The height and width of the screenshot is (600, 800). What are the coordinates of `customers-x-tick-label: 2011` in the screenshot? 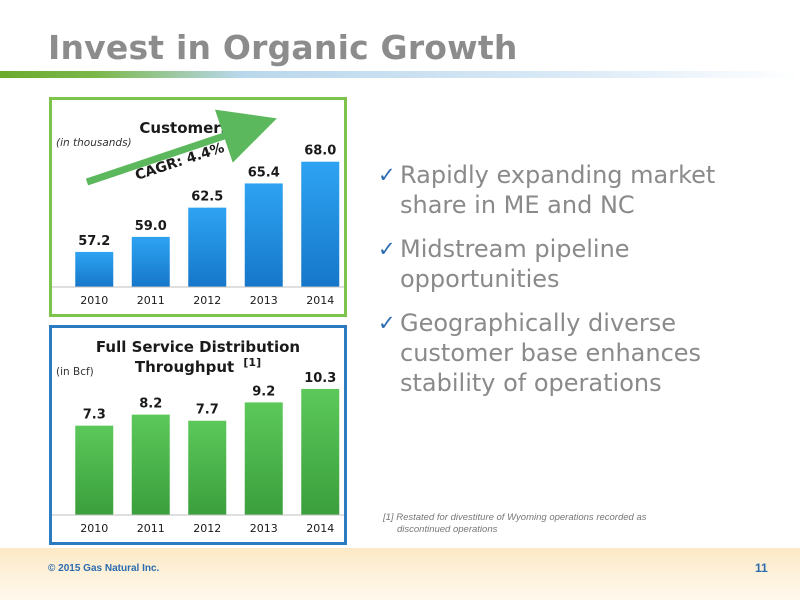 It's located at (151, 300).